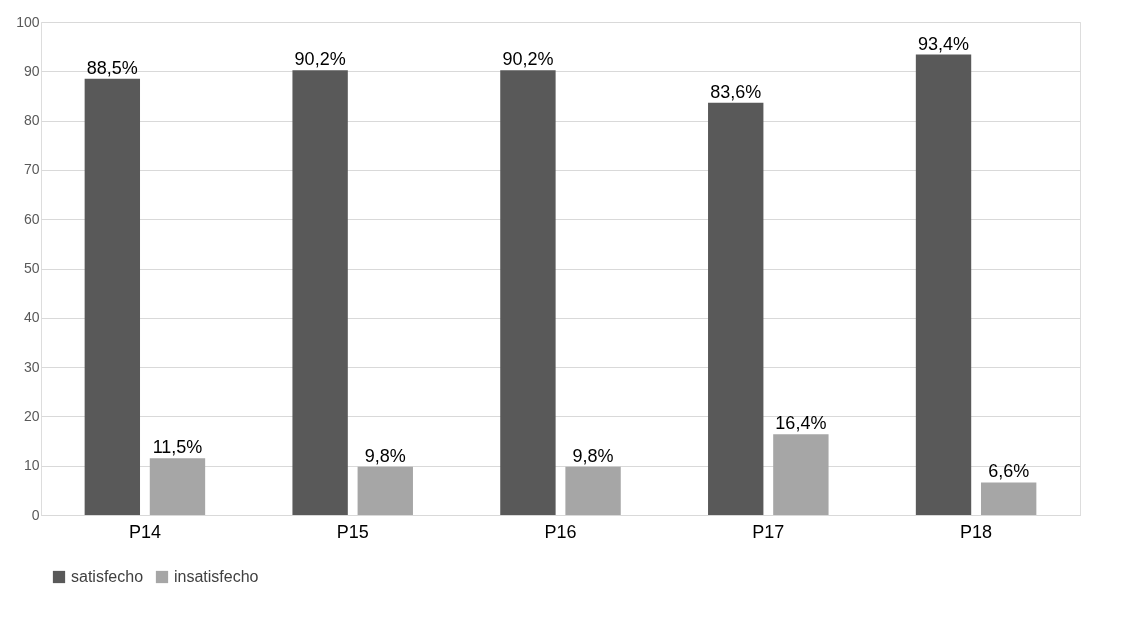 The height and width of the screenshot is (636, 1131). What do you see at coordinates (31, 415) in the screenshot?
I see `y-tick-label: 20` at bounding box center [31, 415].